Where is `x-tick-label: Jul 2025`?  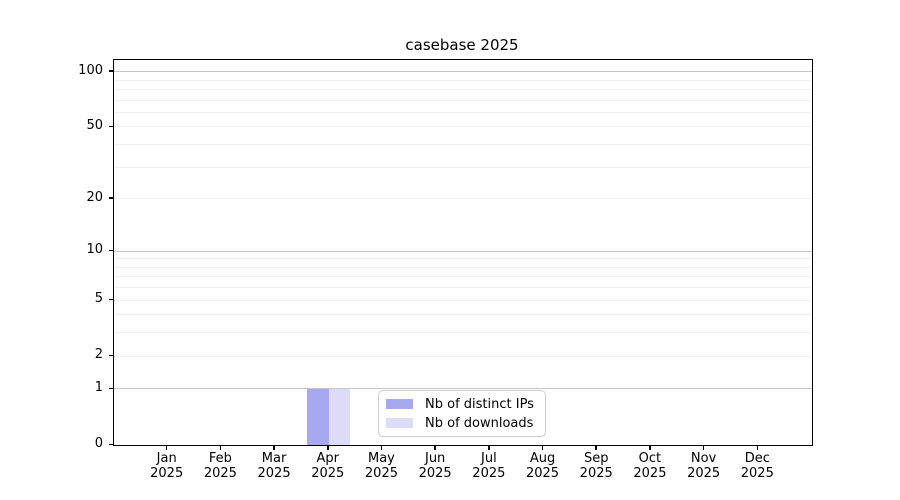 x-tick-label: Jul 2025 is located at coordinates (489, 466).